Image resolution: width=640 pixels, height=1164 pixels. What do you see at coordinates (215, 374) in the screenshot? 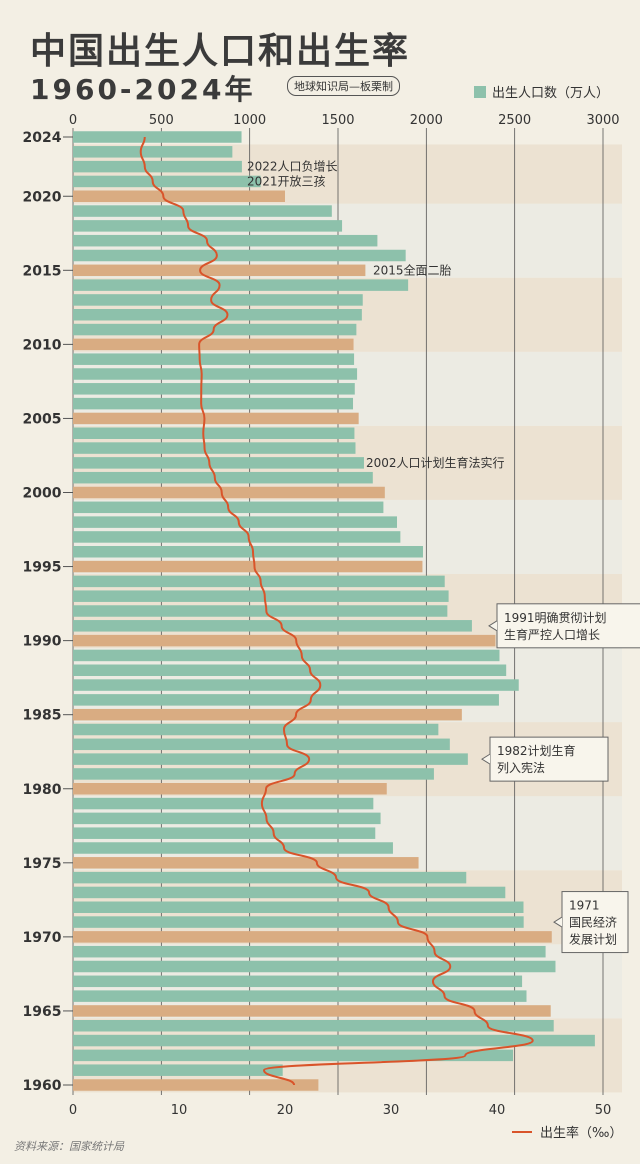
I see `bar-2008` at bounding box center [215, 374].